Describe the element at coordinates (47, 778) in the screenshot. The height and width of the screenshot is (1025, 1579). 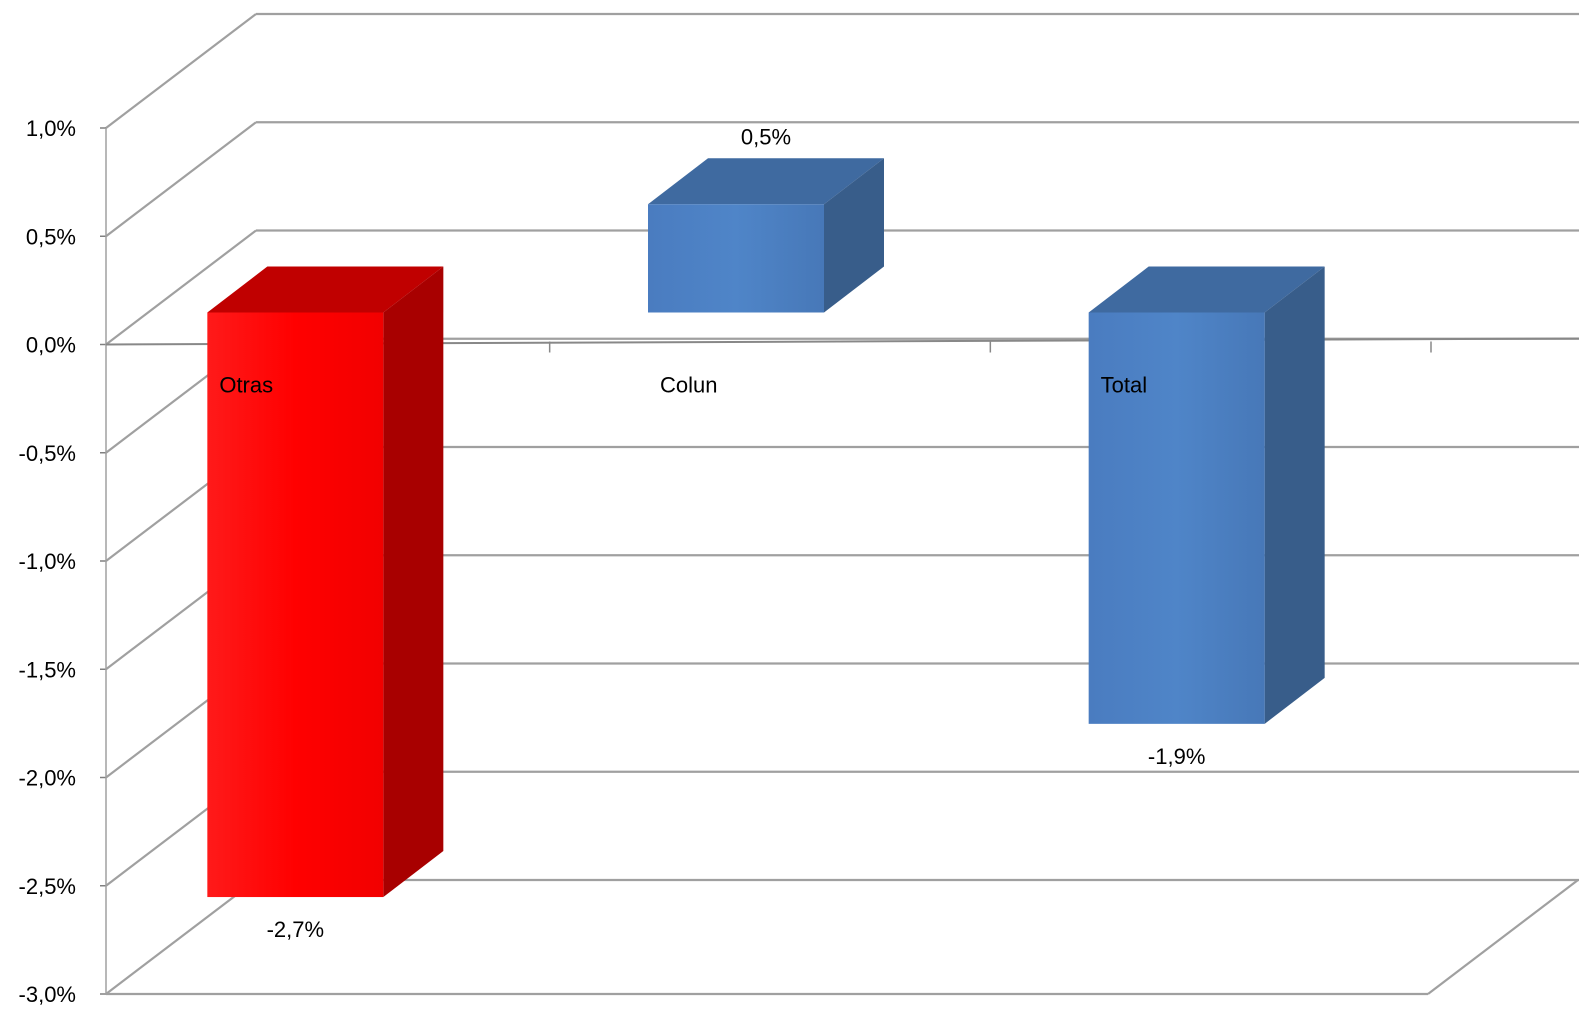
I see `y-tick-label: -2,0%` at that location.